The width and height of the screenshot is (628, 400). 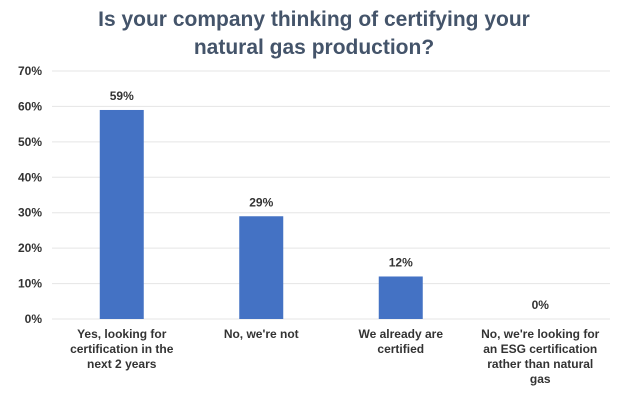 I want to click on x-tick-label-line: No, we're not, so click(x=261, y=334).